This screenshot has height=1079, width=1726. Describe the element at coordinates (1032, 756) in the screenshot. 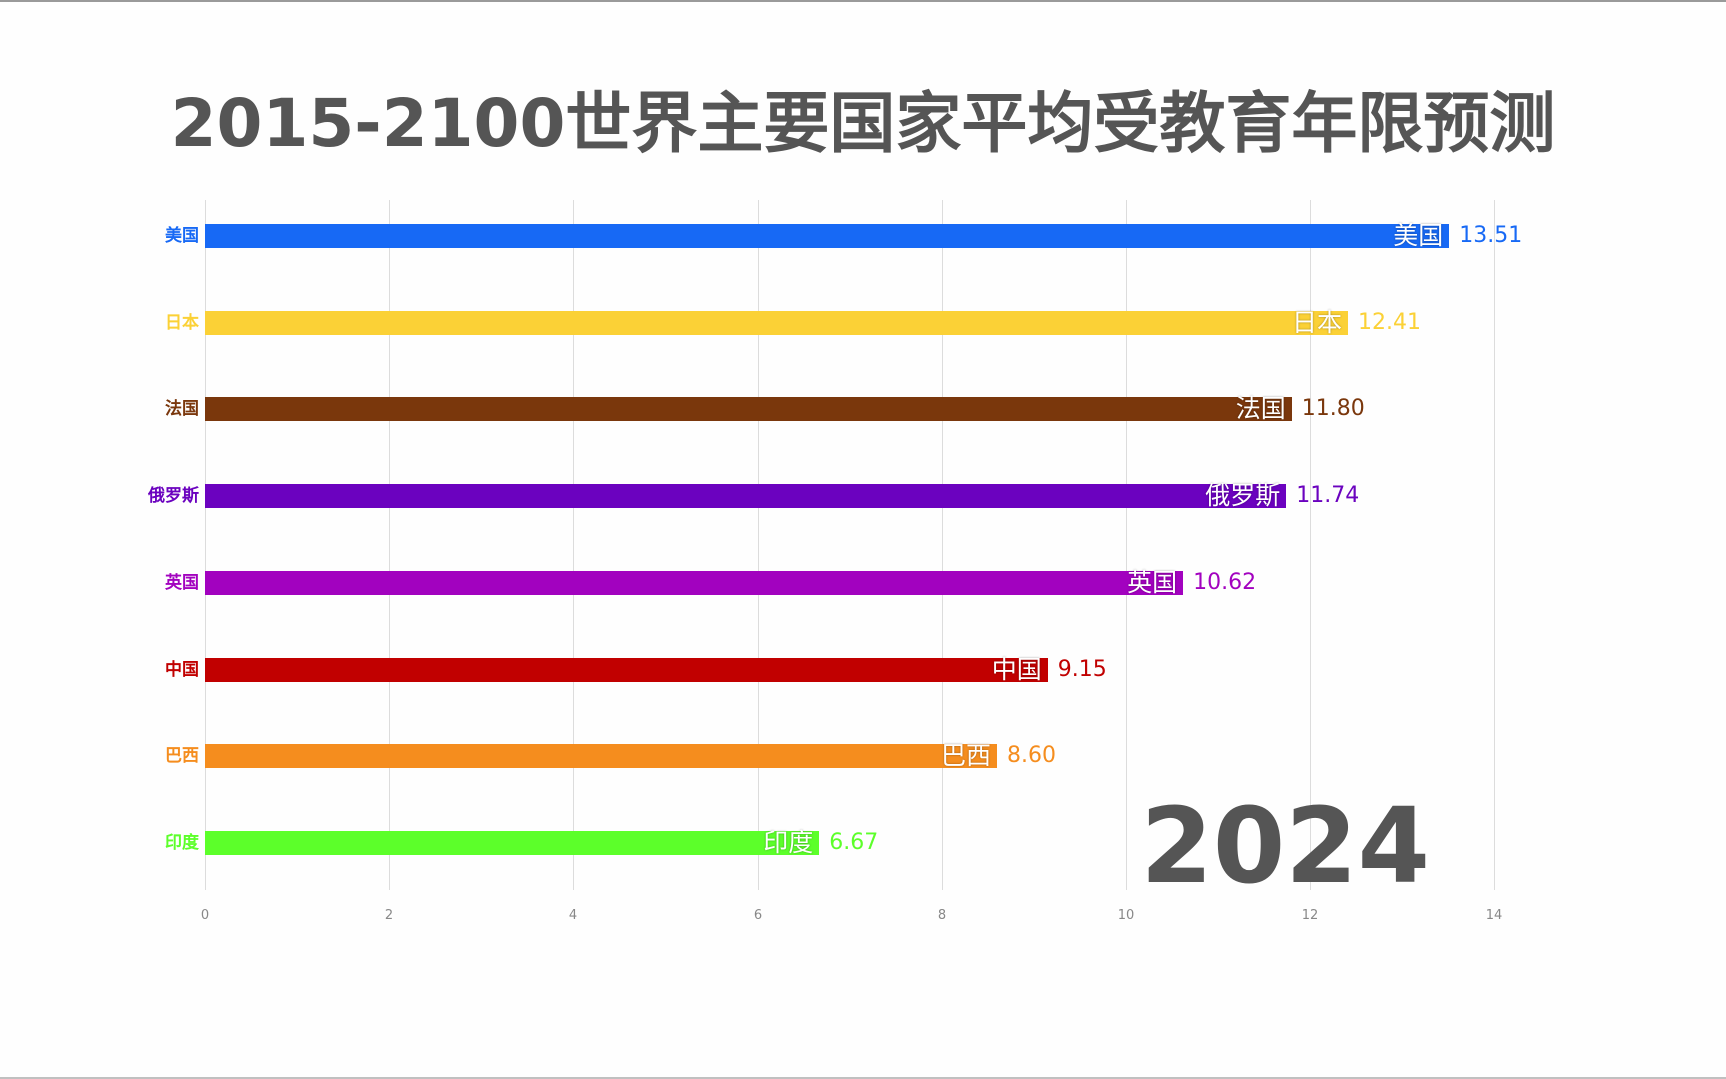

I see `value-label: 8.60` at that location.